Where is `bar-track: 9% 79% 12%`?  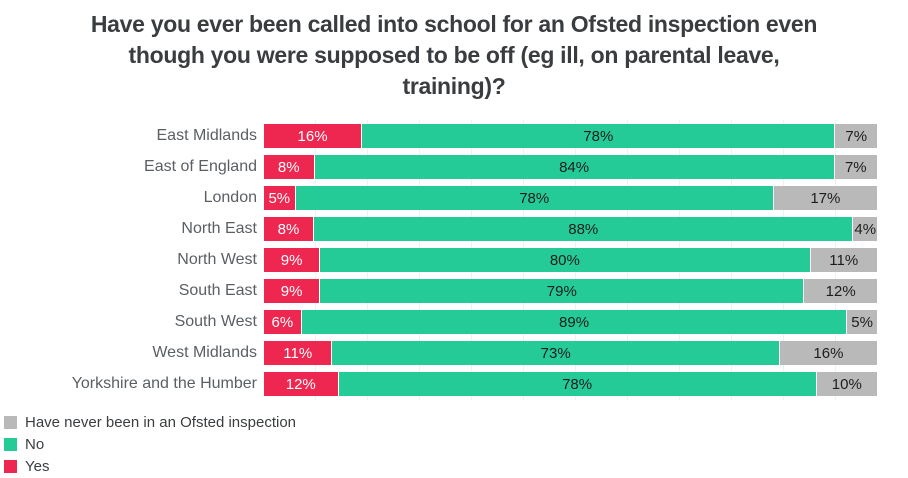 bar-track: 9% 79% 12% is located at coordinates (570, 291).